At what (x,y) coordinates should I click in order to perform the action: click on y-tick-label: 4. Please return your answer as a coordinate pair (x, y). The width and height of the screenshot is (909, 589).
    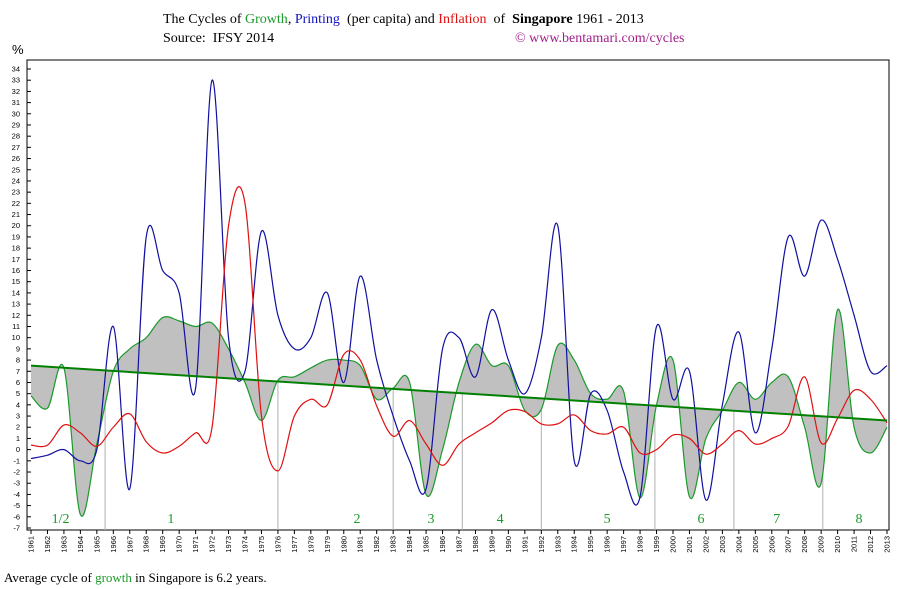
    Looking at the image, I should click on (18, 404).